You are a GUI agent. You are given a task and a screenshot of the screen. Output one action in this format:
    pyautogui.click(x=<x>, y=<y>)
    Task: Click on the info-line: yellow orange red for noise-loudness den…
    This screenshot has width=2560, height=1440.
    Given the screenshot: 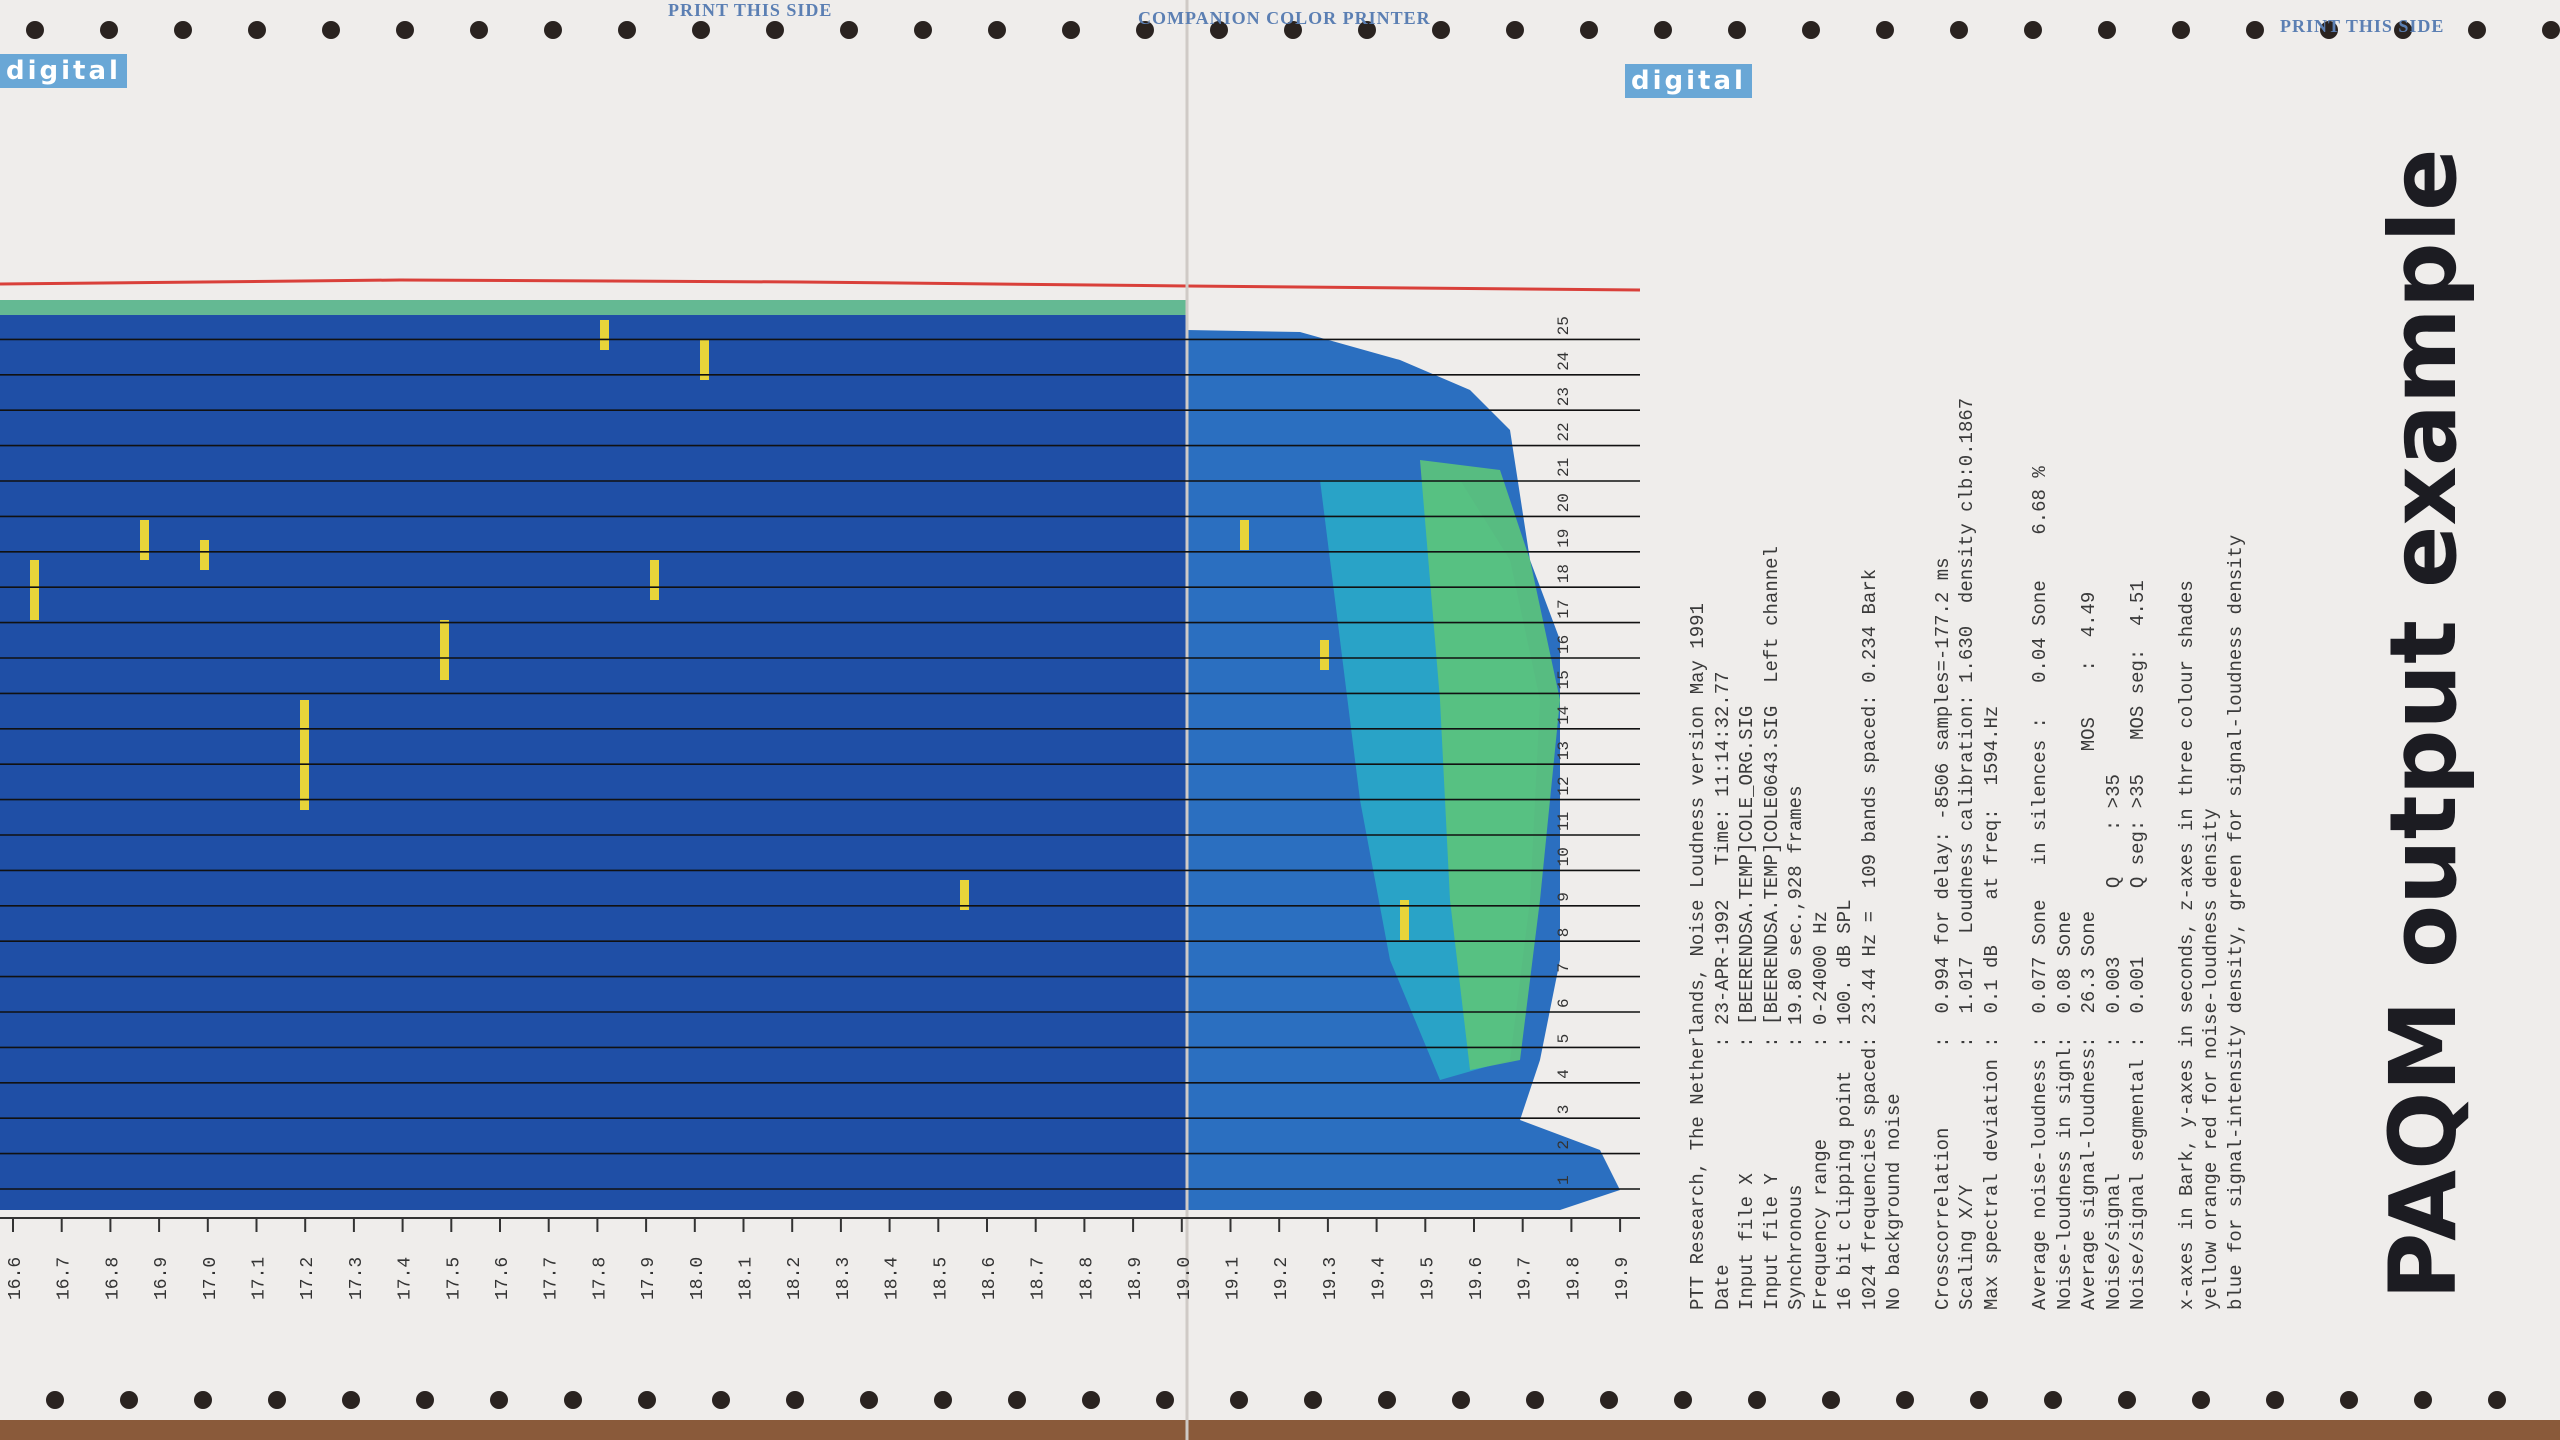 What is the action you would take?
    pyautogui.click(x=2211, y=1059)
    